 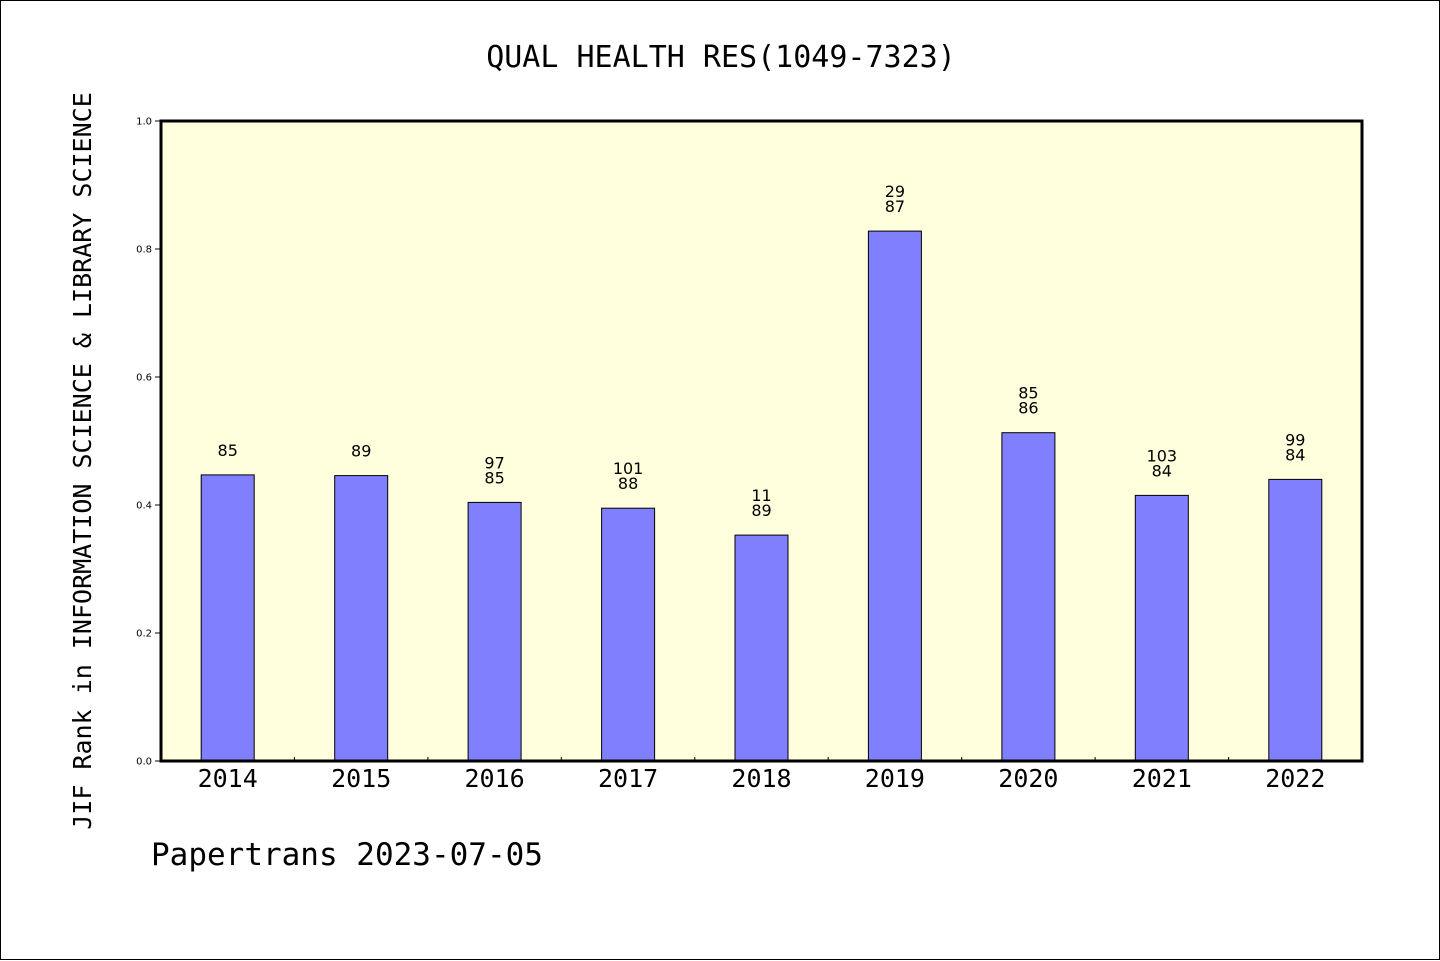 I want to click on bar-2014, so click(x=227, y=618).